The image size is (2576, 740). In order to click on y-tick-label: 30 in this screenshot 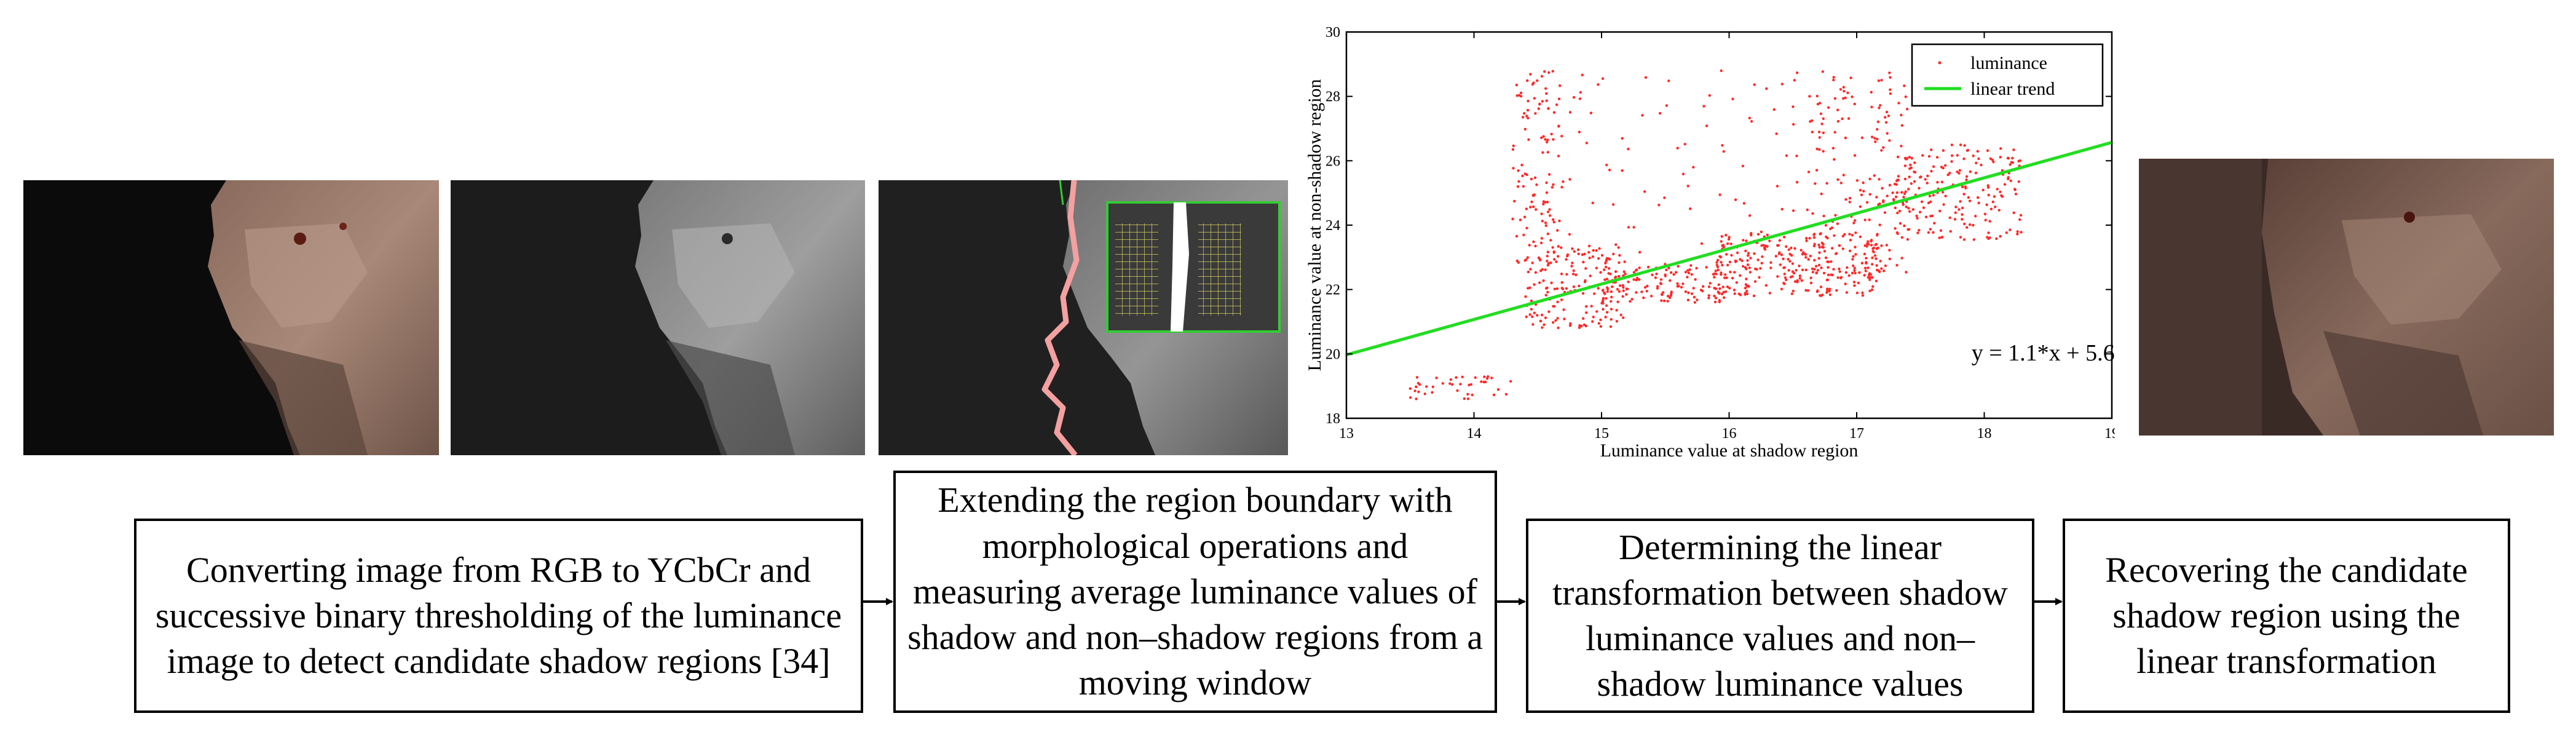, I will do `click(1333, 33)`.